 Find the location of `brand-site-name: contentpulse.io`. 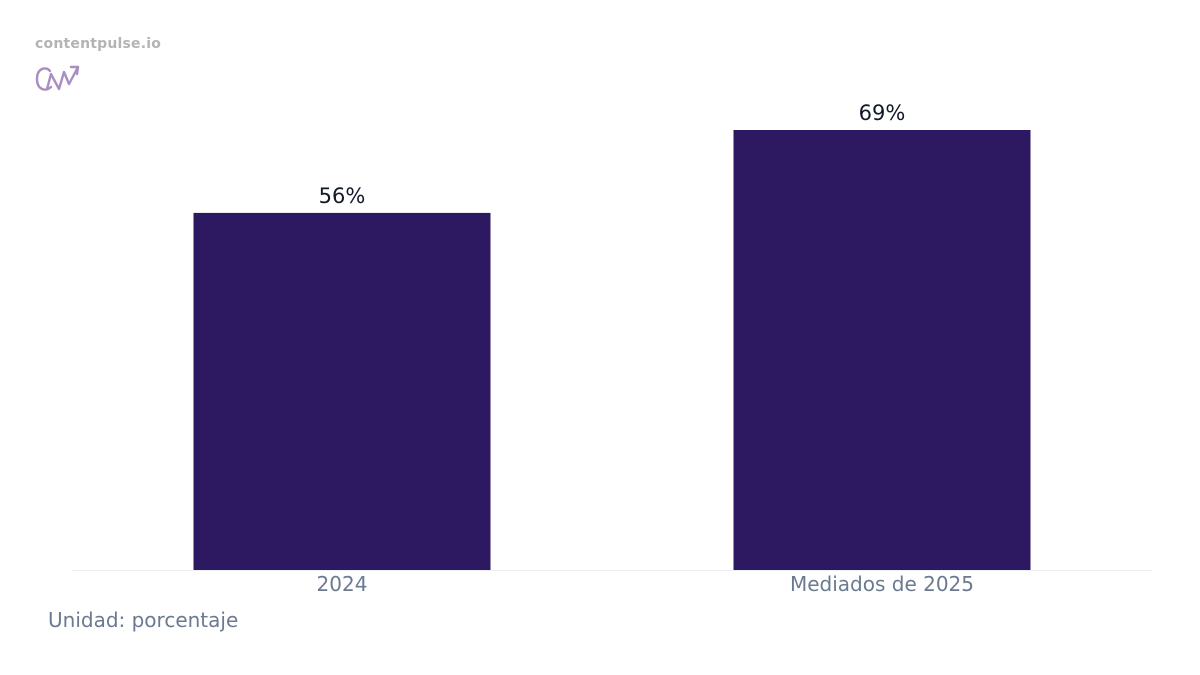

brand-site-name: contentpulse.io is located at coordinates (98, 44).